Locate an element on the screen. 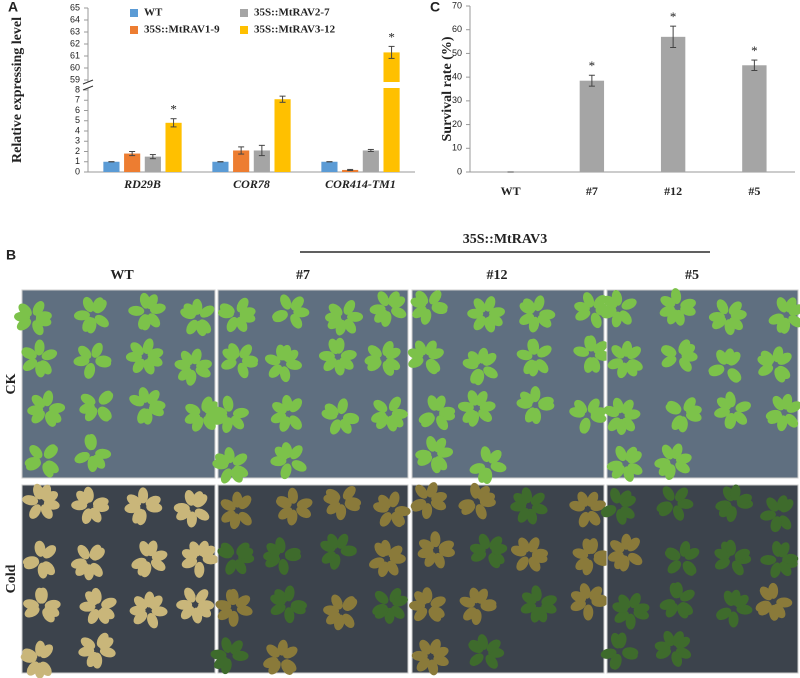 The width and height of the screenshot is (800, 678). column-label: WT is located at coordinates (122, 275).